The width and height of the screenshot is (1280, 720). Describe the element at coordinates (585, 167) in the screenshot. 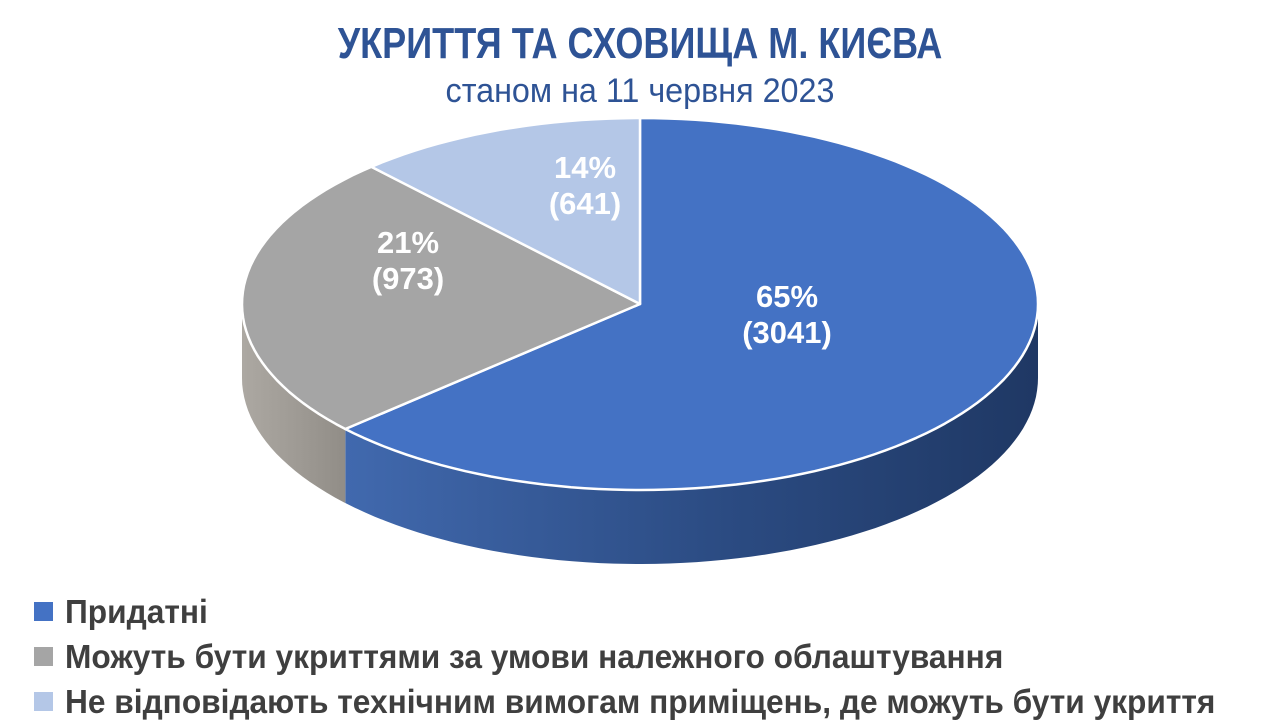

I see `slice-label-percent: 14%` at that location.